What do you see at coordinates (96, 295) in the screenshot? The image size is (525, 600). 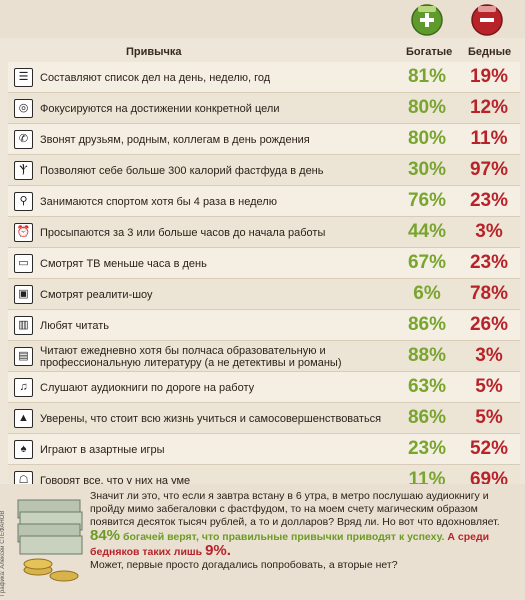 I see `habit-text: Смотрят реалити-шоу` at bounding box center [96, 295].